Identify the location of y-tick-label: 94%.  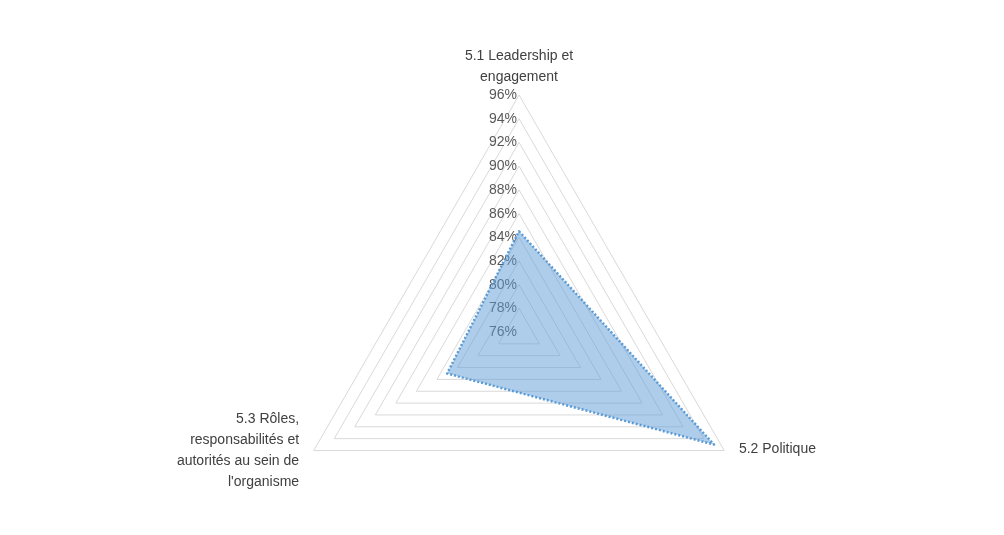
(502, 117).